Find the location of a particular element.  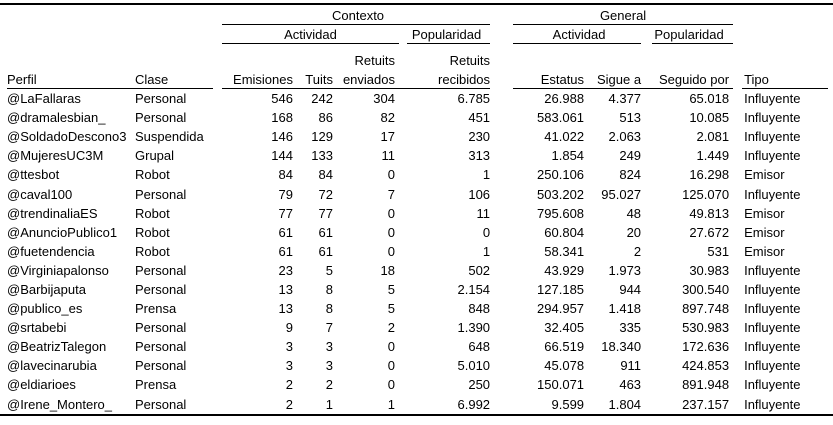

cell-perfil: @AnuncioPublico1 is located at coordinates (62, 232).